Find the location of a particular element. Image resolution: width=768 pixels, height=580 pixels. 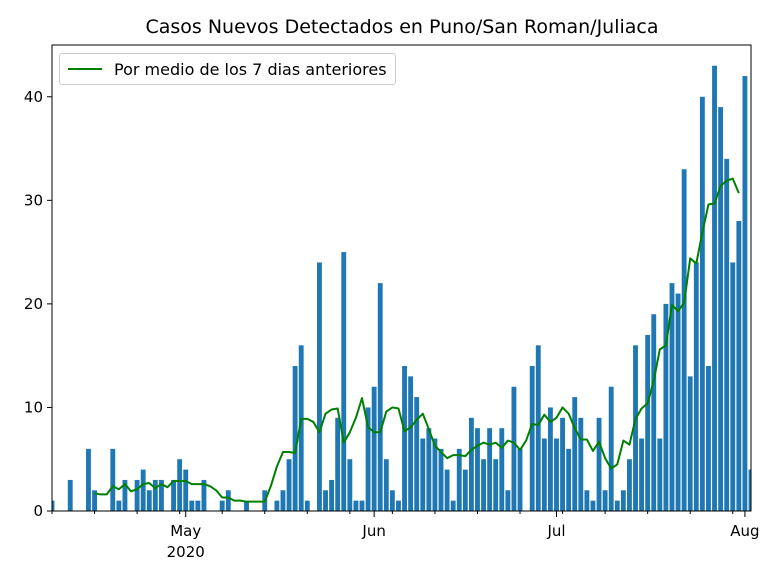

legend-label: Por medio de los 7 dias anteriores is located at coordinates (250, 69).